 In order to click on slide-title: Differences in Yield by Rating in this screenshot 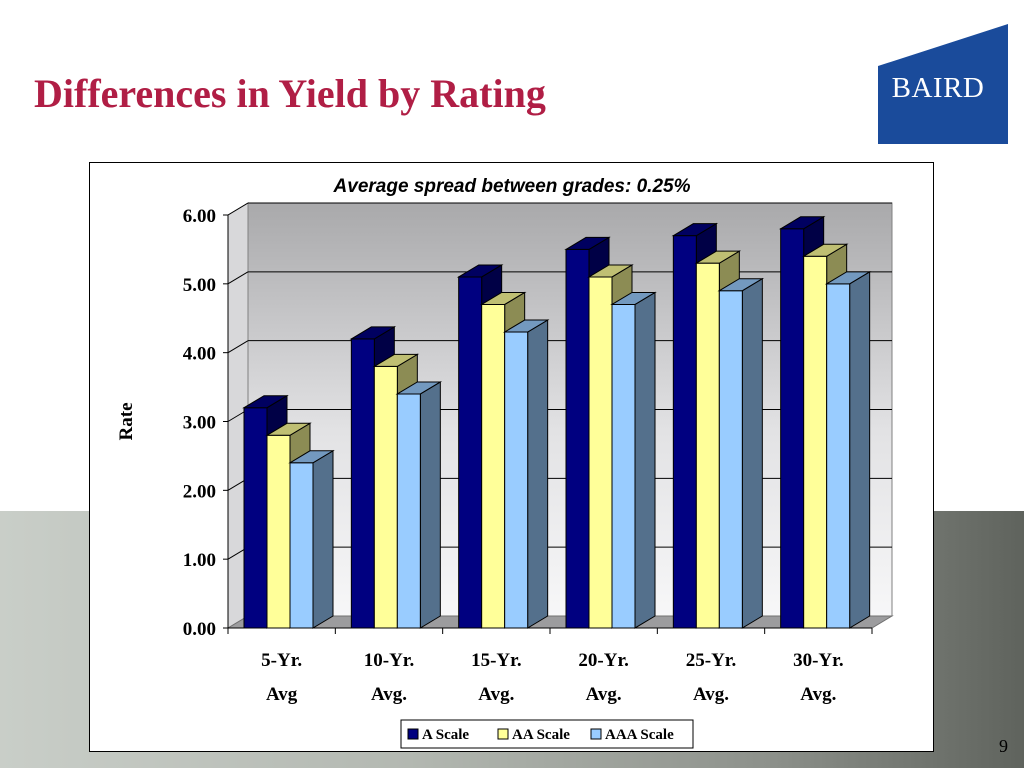, I will do `click(290, 93)`.